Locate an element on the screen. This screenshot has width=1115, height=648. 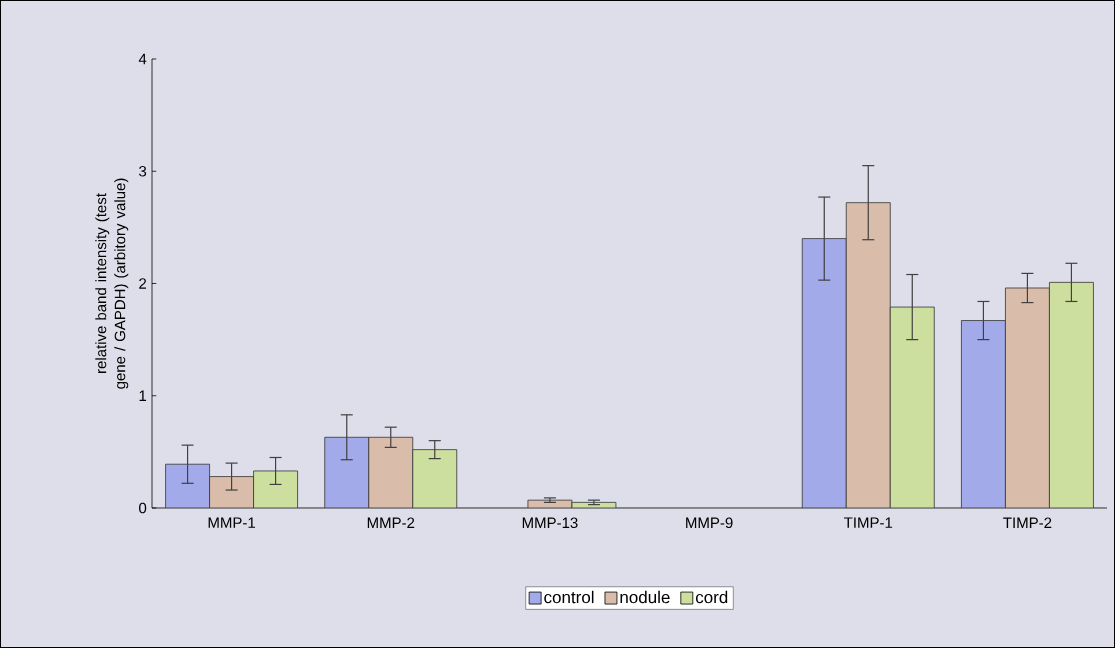
y-tick-label: 4 is located at coordinates (142, 59).